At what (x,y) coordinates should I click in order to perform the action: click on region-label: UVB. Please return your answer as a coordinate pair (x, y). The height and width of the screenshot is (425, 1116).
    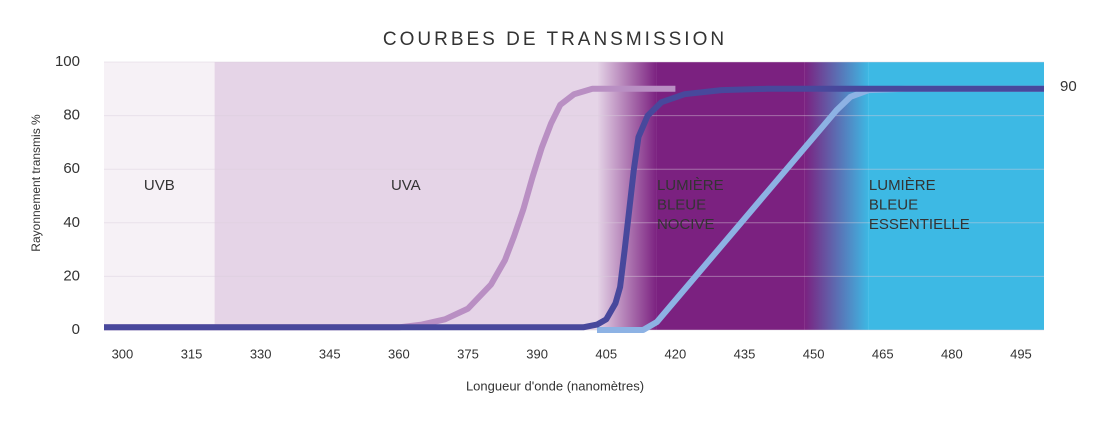
    Looking at the image, I should click on (159, 185).